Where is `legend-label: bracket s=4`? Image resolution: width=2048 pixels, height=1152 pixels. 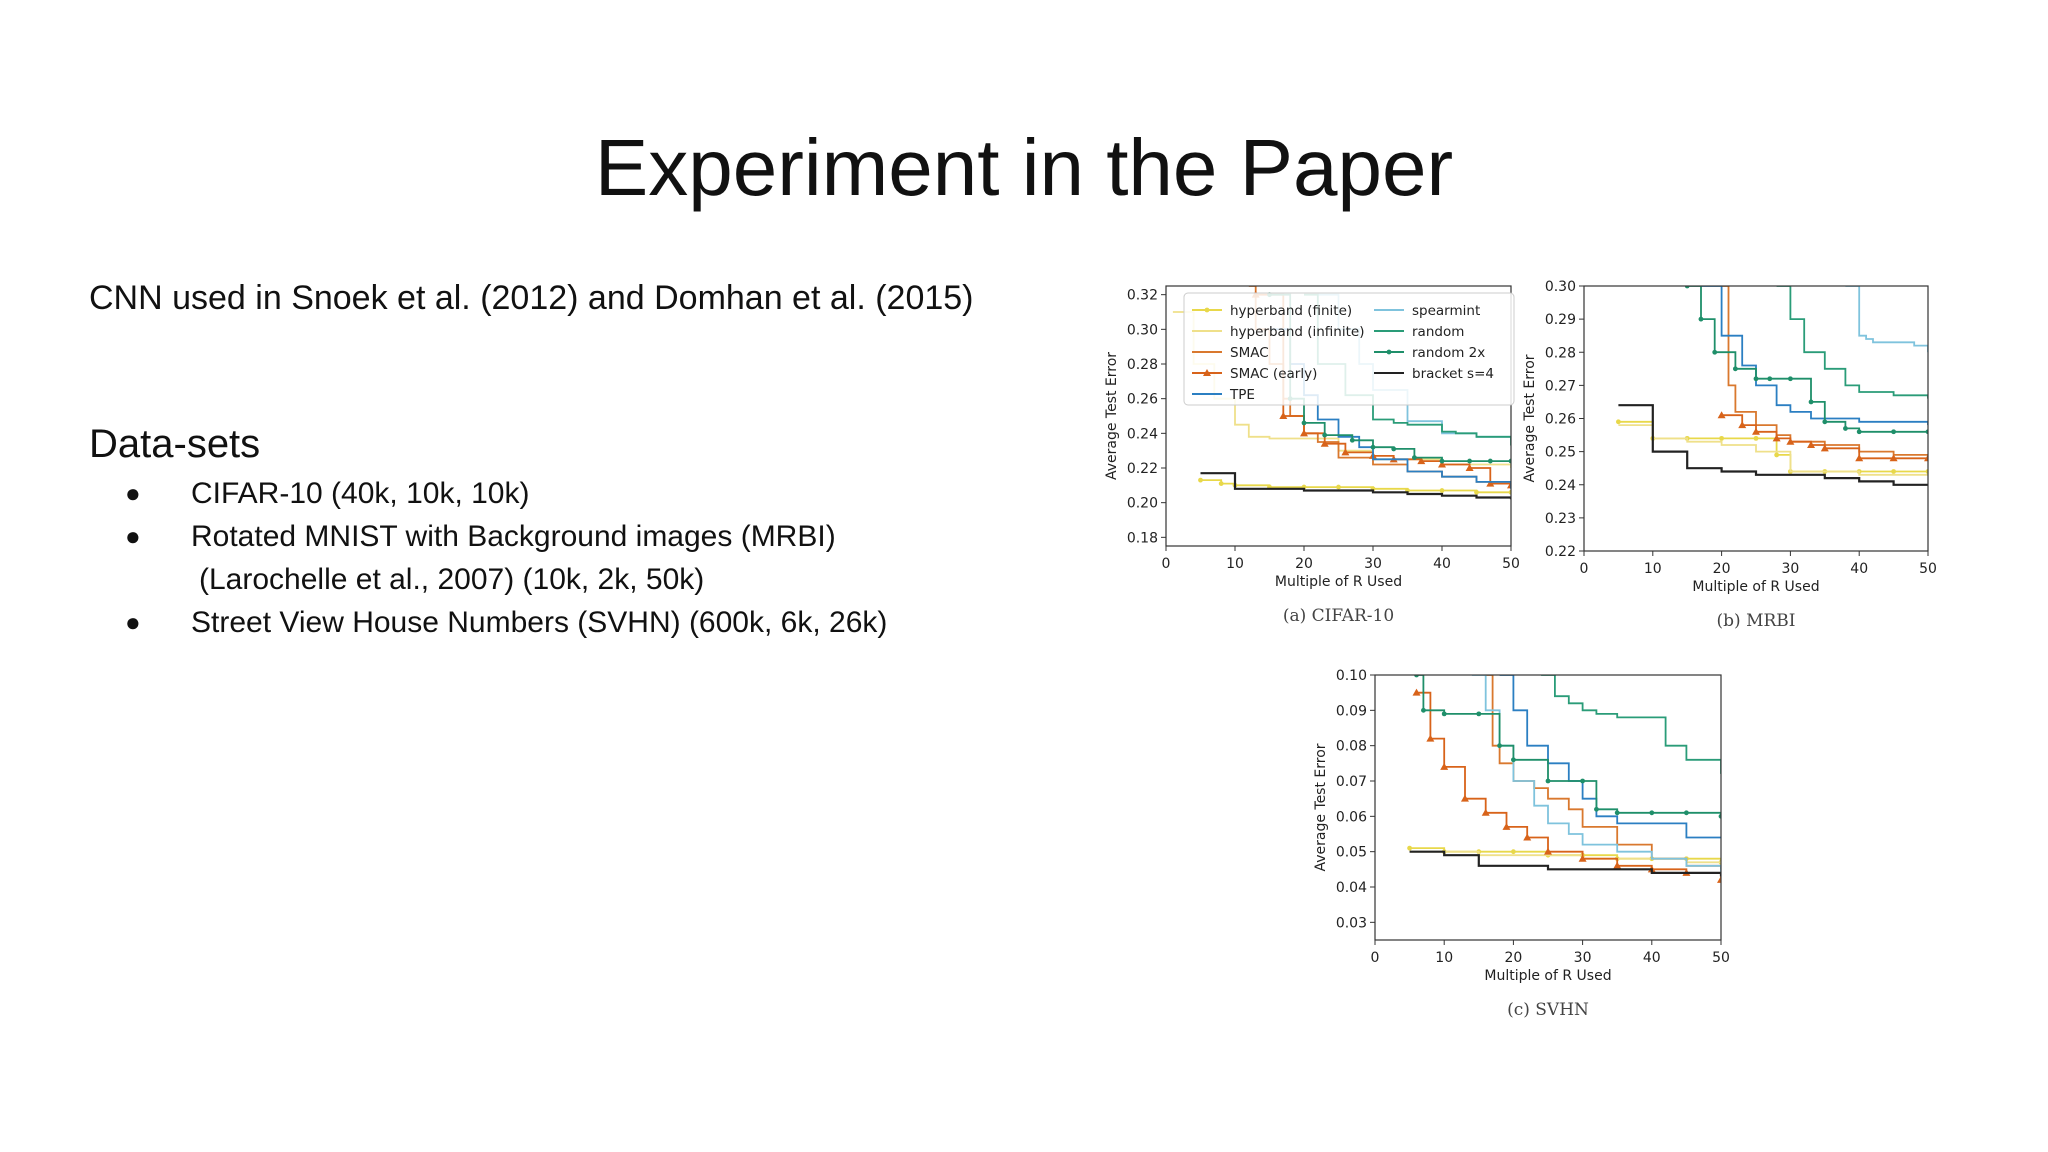 legend-label: bracket s=4 is located at coordinates (1453, 374).